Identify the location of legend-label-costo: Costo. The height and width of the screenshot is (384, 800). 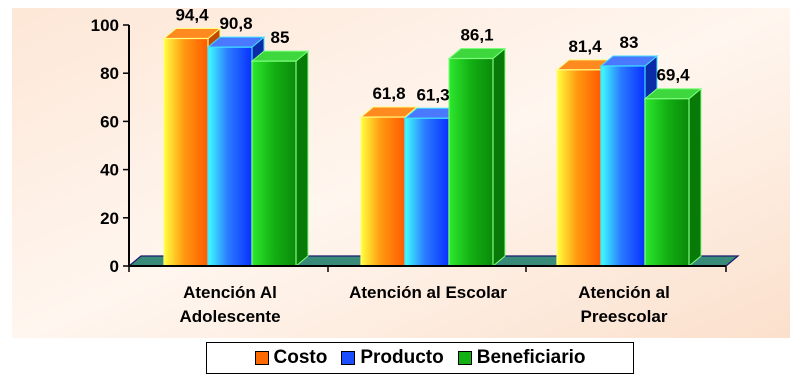
(300, 357).